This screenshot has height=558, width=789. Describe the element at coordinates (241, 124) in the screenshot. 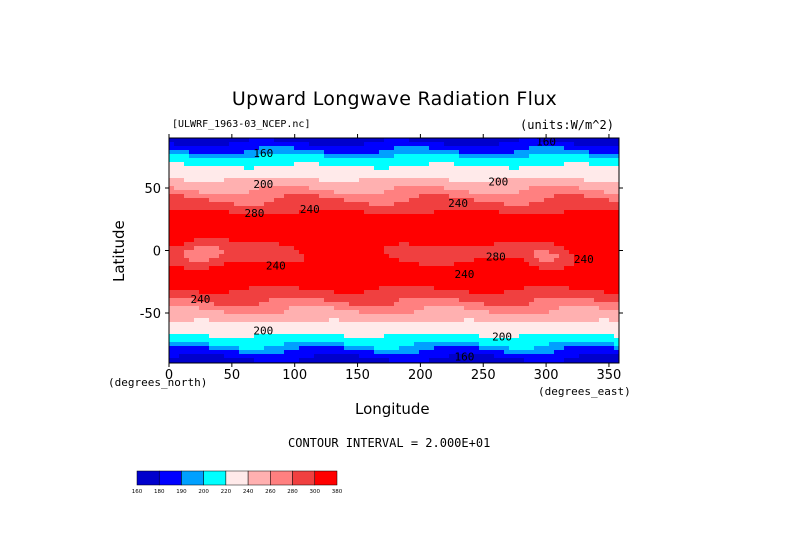

I see `dataset-label: [ULWRF_1963-03_NCEP.nc]` at that location.